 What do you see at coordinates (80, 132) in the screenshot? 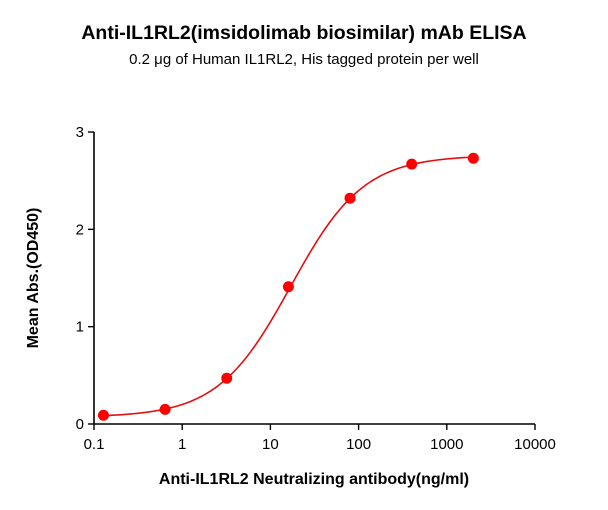
I see `y-tick-label: 3` at bounding box center [80, 132].